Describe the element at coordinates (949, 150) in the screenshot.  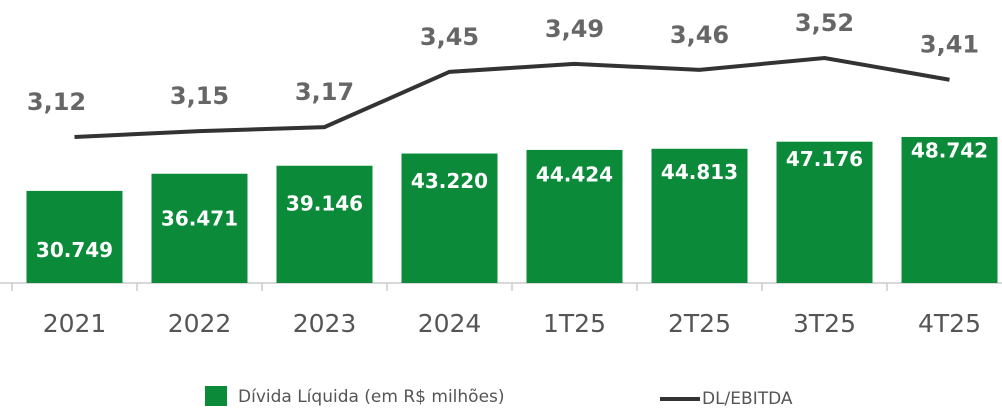
I see `bar-label: 48.742` at that location.